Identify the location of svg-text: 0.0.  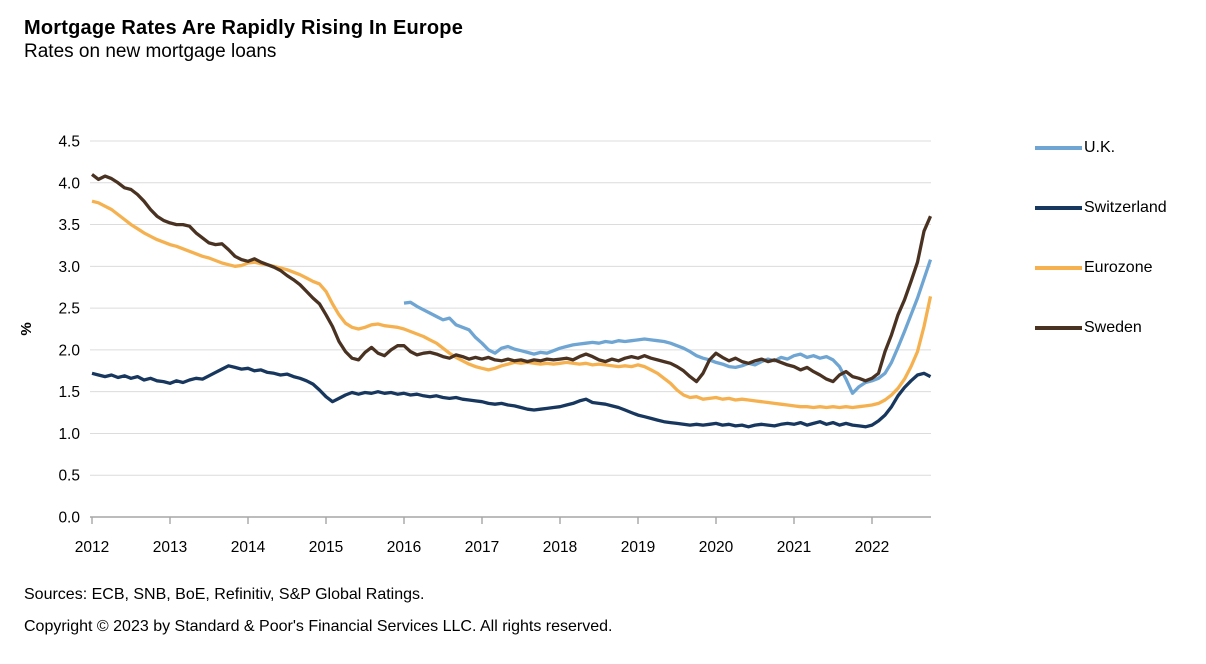
(69, 518).